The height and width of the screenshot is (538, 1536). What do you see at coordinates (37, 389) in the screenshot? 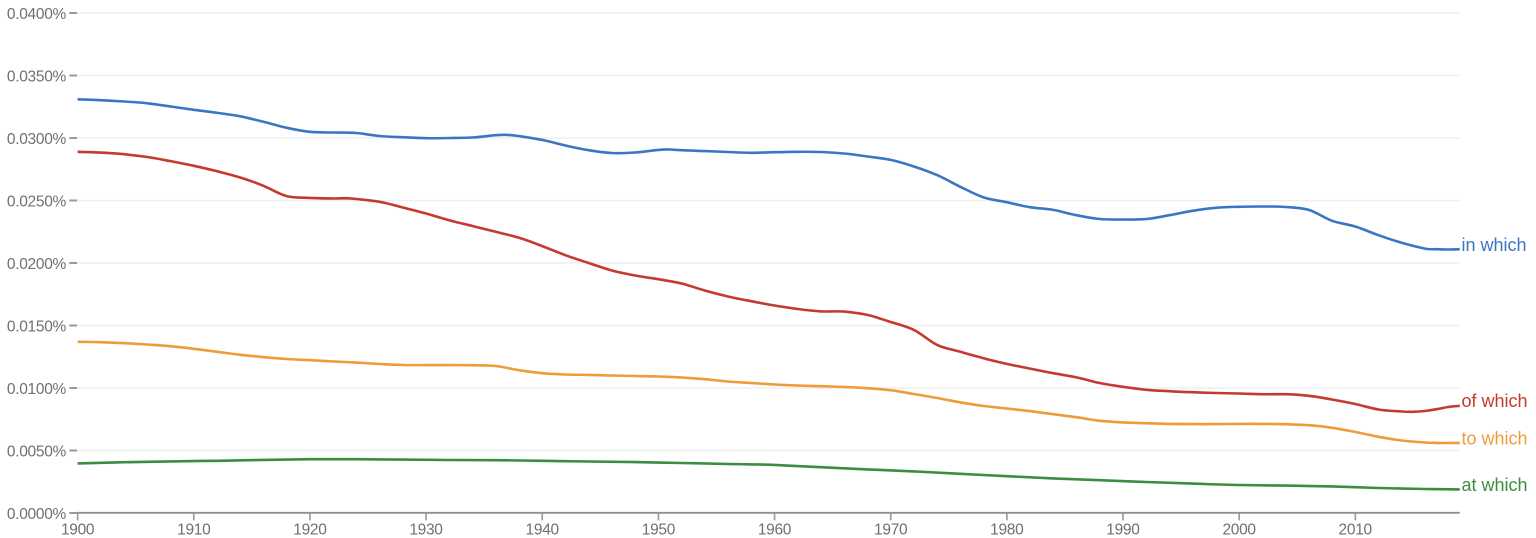
I see `svg-text: 0.0100%` at bounding box center [37, 389].